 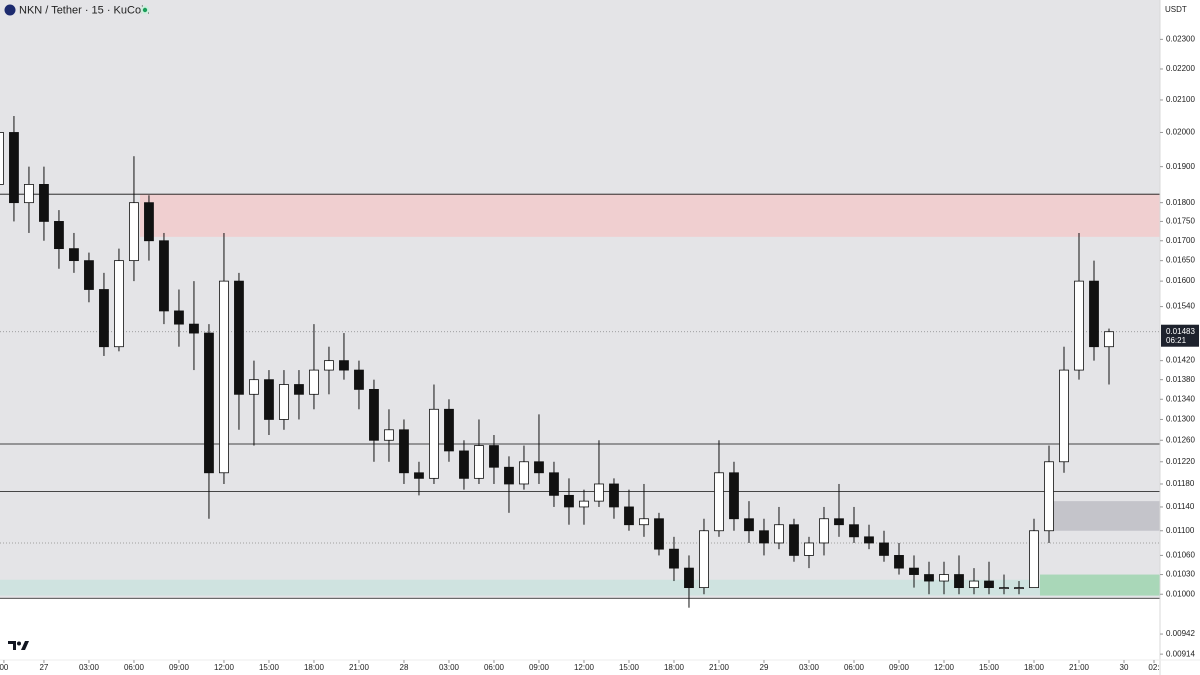 I want to click on y-tick-label: 0.01380, so click(x=1180, y=379).